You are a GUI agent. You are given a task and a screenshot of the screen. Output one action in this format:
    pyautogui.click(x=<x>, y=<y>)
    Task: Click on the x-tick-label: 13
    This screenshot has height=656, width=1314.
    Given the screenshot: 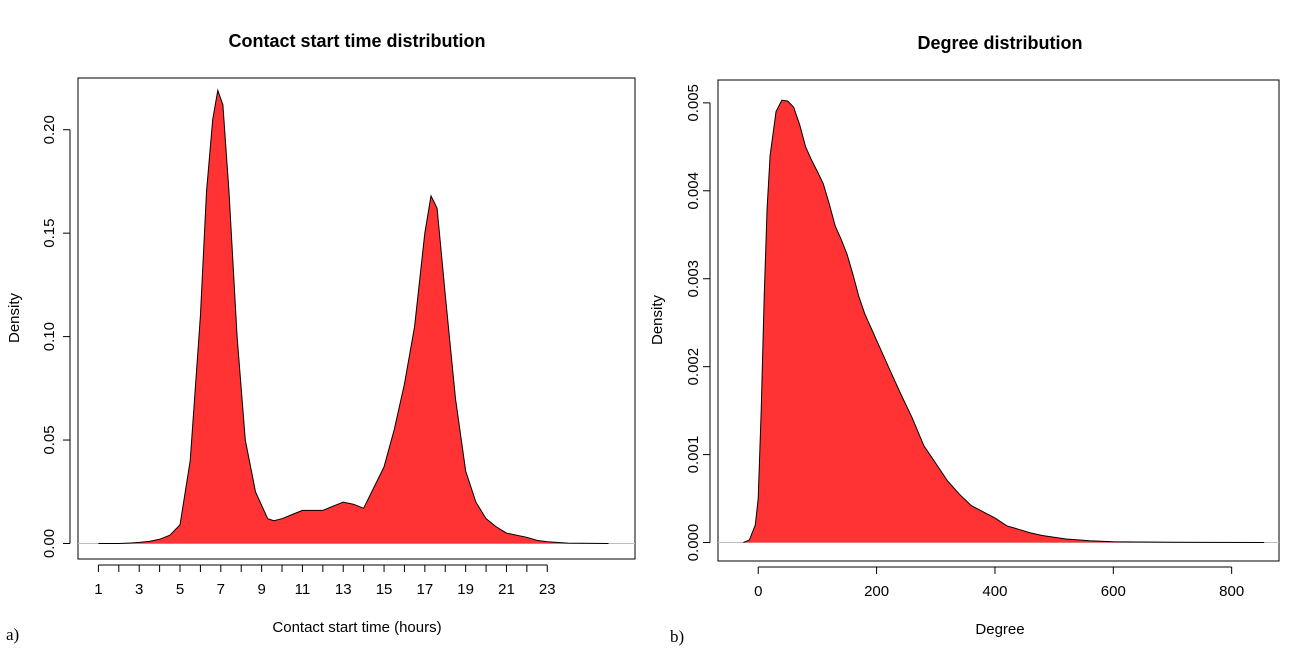 What is the action you would take?
    pyautogui.click(x=343, y=589)
    